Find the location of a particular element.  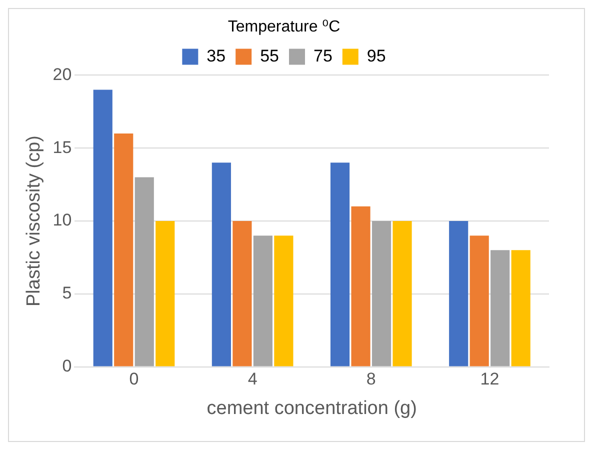

legend-label: 55 is located at coordinates (270, 56).